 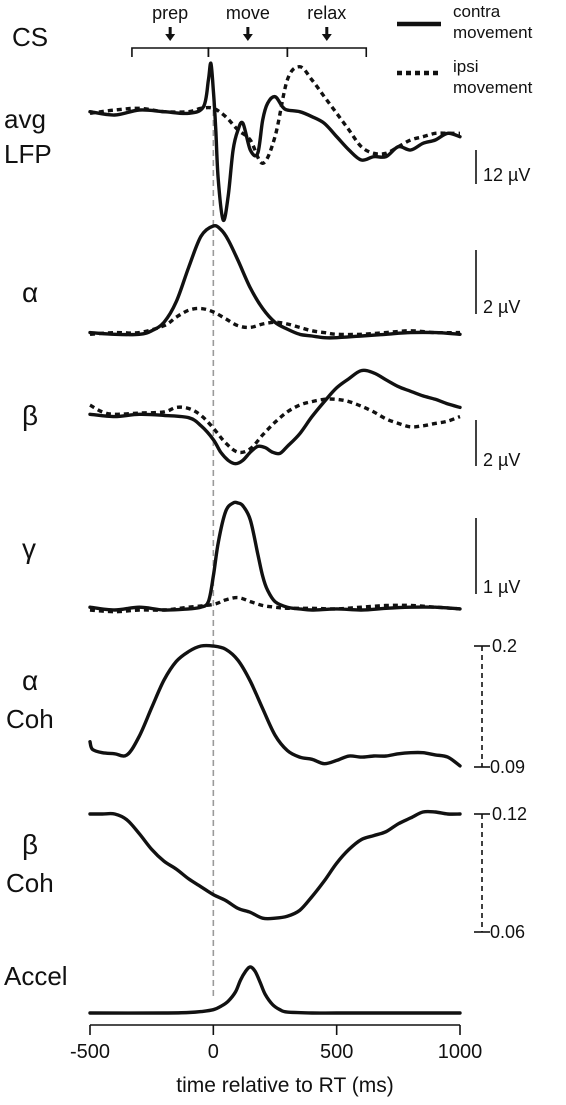 I want to click on series-line-alpha-contra, so click(x=275, y=282).